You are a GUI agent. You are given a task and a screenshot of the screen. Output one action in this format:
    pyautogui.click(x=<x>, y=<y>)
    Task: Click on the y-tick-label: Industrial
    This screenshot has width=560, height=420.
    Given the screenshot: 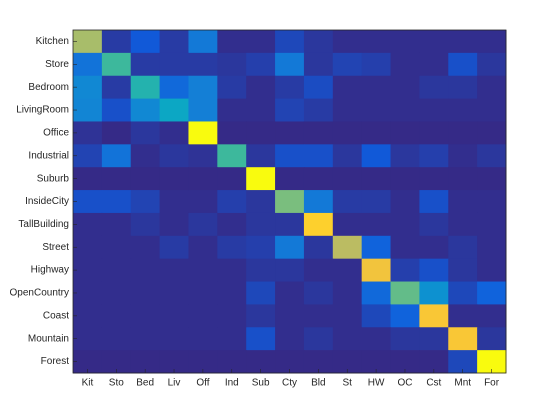 What is the action you would take?
    pyautogui.click(x=48, y=155)
    